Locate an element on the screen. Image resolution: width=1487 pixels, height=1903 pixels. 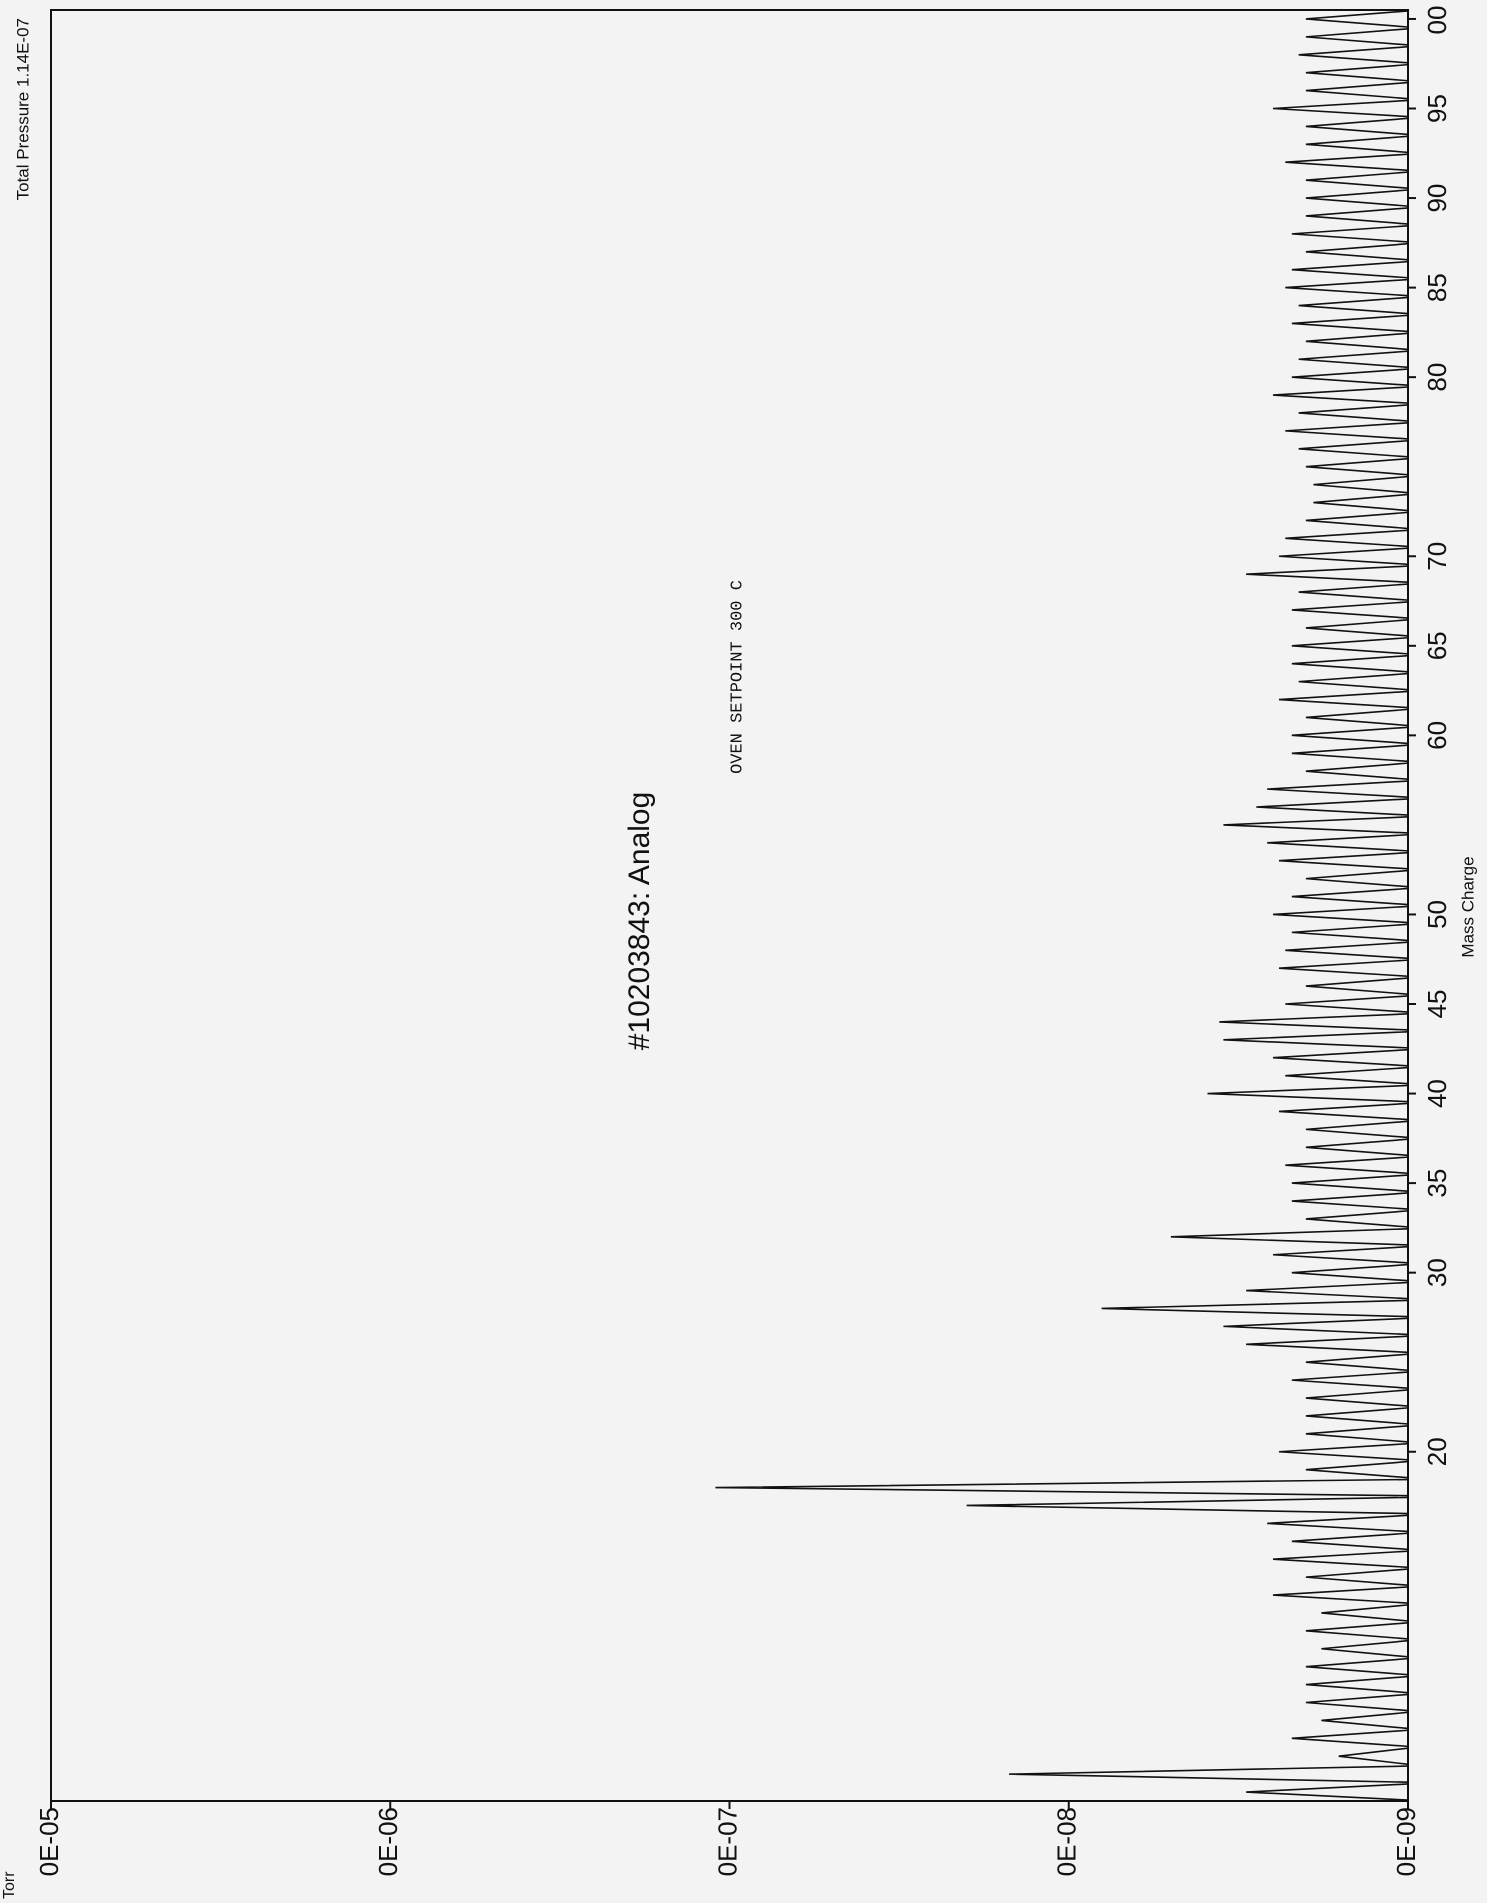
x-tick-label: 85 is located at coordinates (1437, 287).